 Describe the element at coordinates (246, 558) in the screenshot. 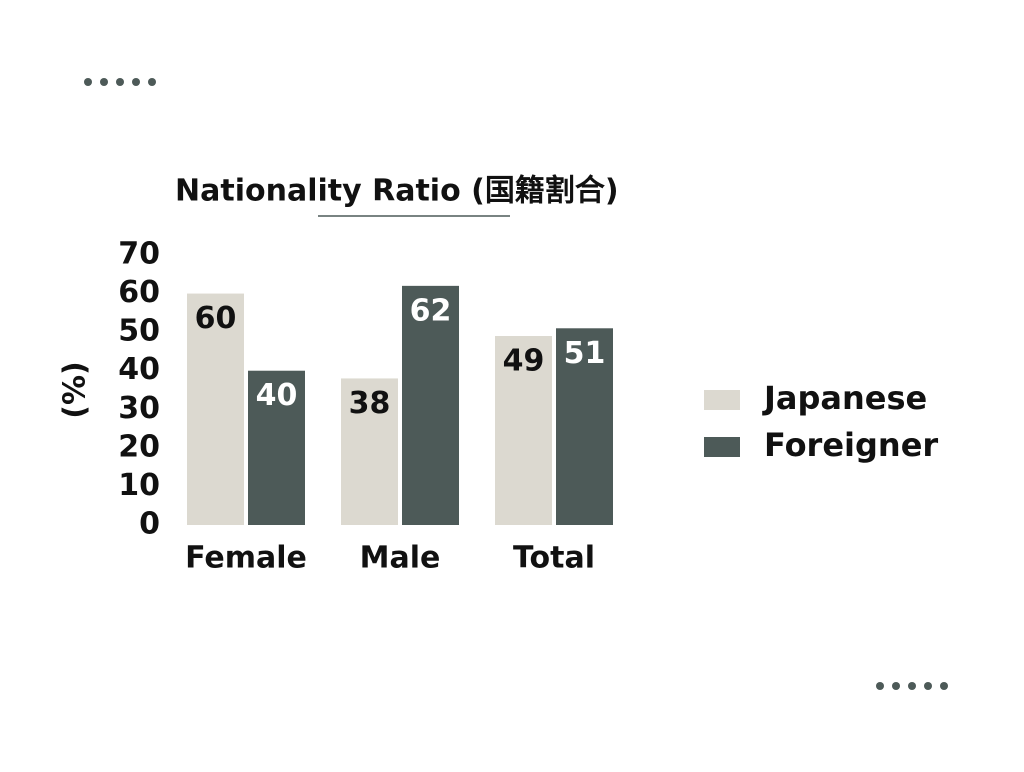

I see `x-tick-label: Female` at that location.